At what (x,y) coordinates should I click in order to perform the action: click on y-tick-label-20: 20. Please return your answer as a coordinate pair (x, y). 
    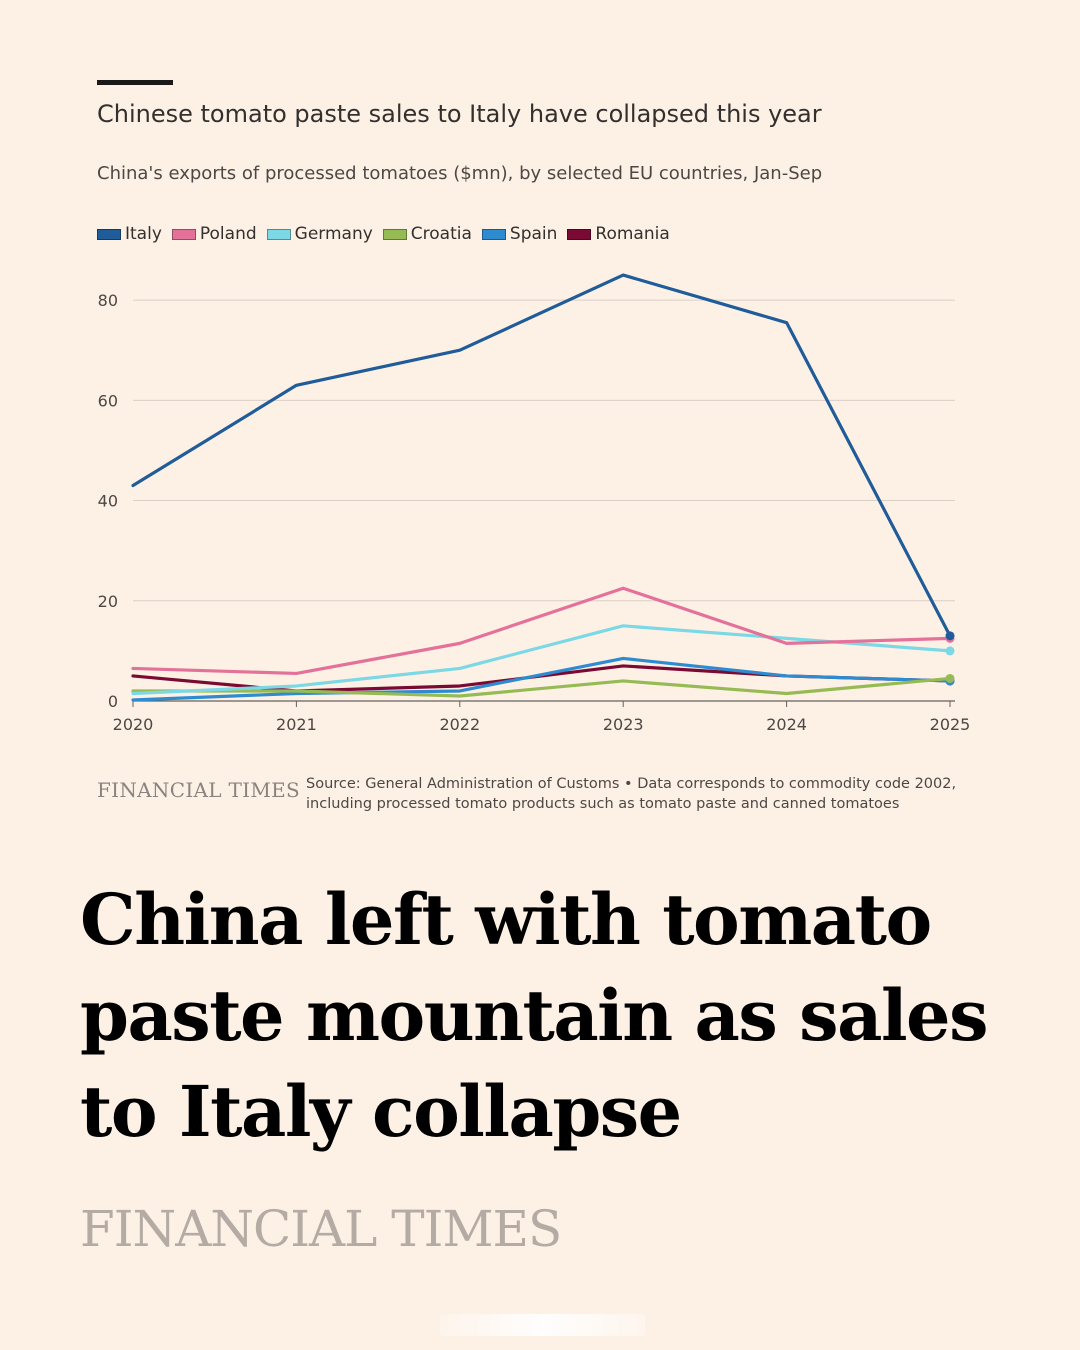
    Looking at the image, I should click on (108, 601).